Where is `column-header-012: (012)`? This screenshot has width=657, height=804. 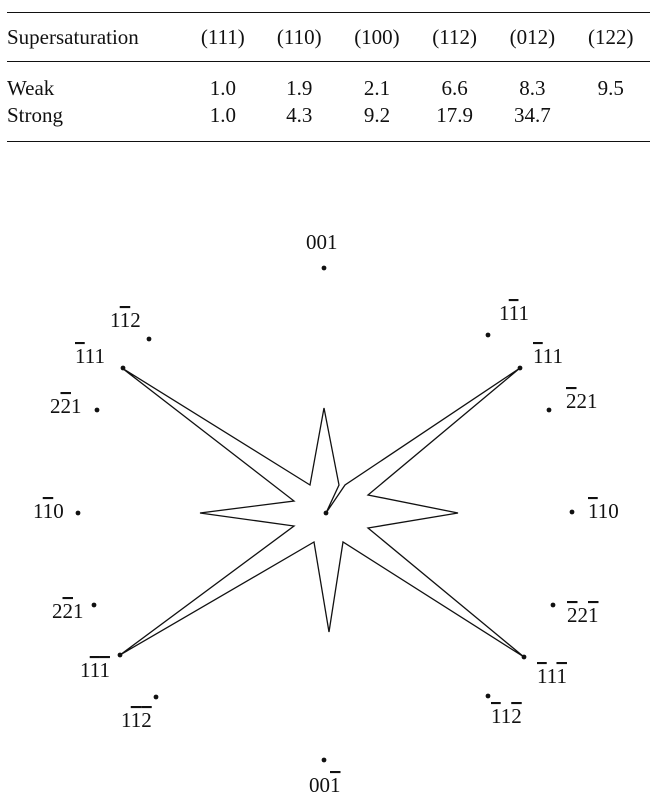 column-header-012: (012) is located at coordinates (532, 36).